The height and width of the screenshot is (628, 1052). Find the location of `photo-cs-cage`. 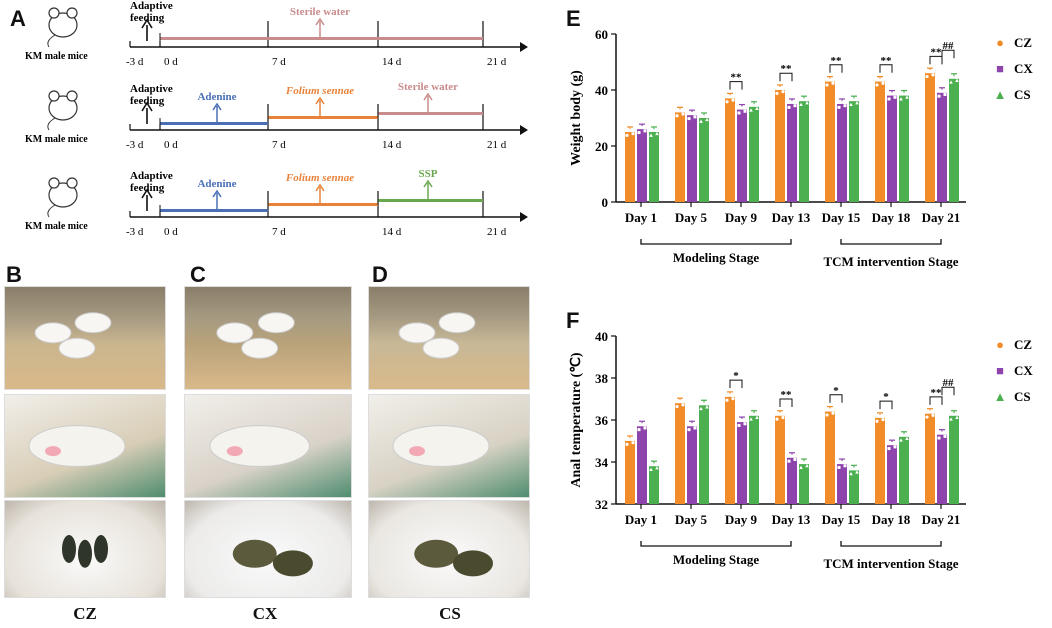

photo-cs-cage is located at coordinates (449, 338).